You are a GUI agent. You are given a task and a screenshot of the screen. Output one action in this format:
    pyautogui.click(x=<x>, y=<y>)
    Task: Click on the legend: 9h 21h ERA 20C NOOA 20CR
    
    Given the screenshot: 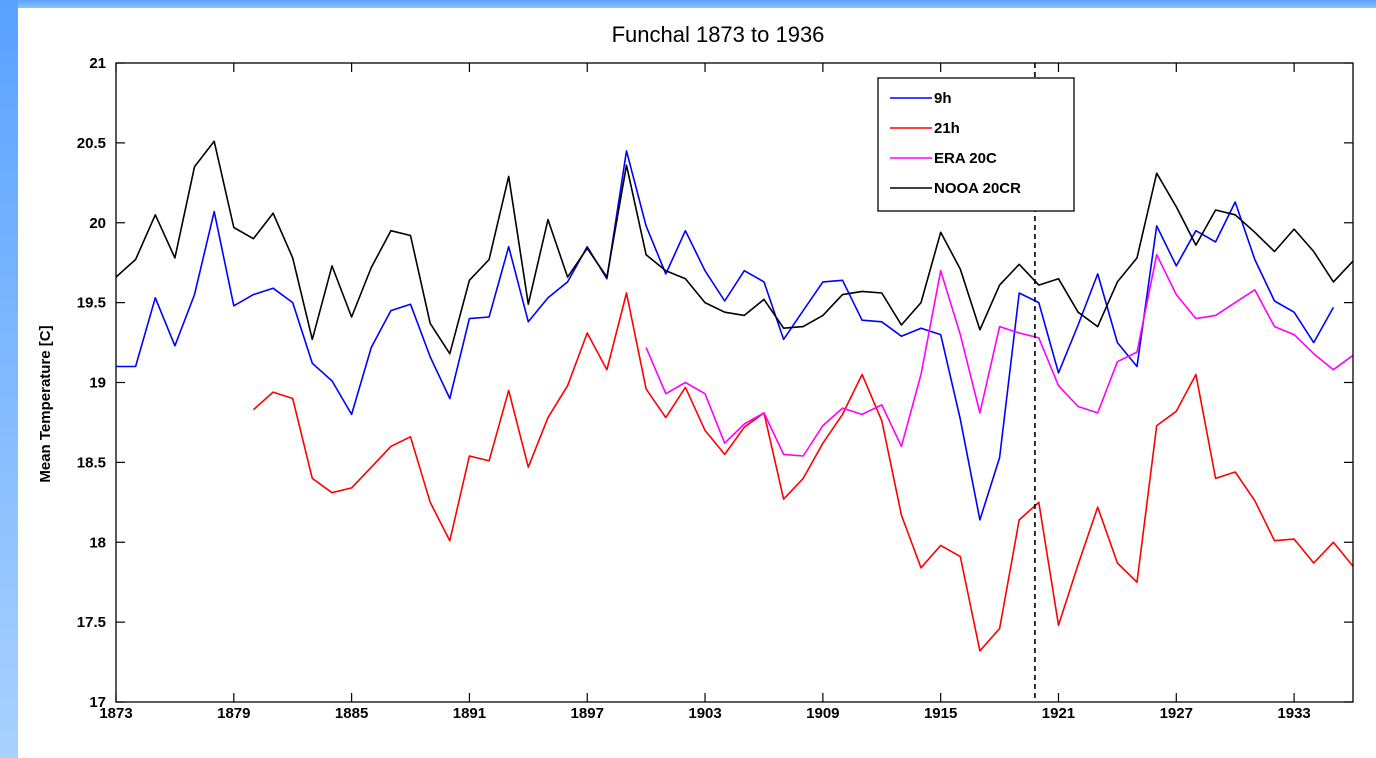 What is the action you would take?
    pyautogui.click(x=976, y=144)
    